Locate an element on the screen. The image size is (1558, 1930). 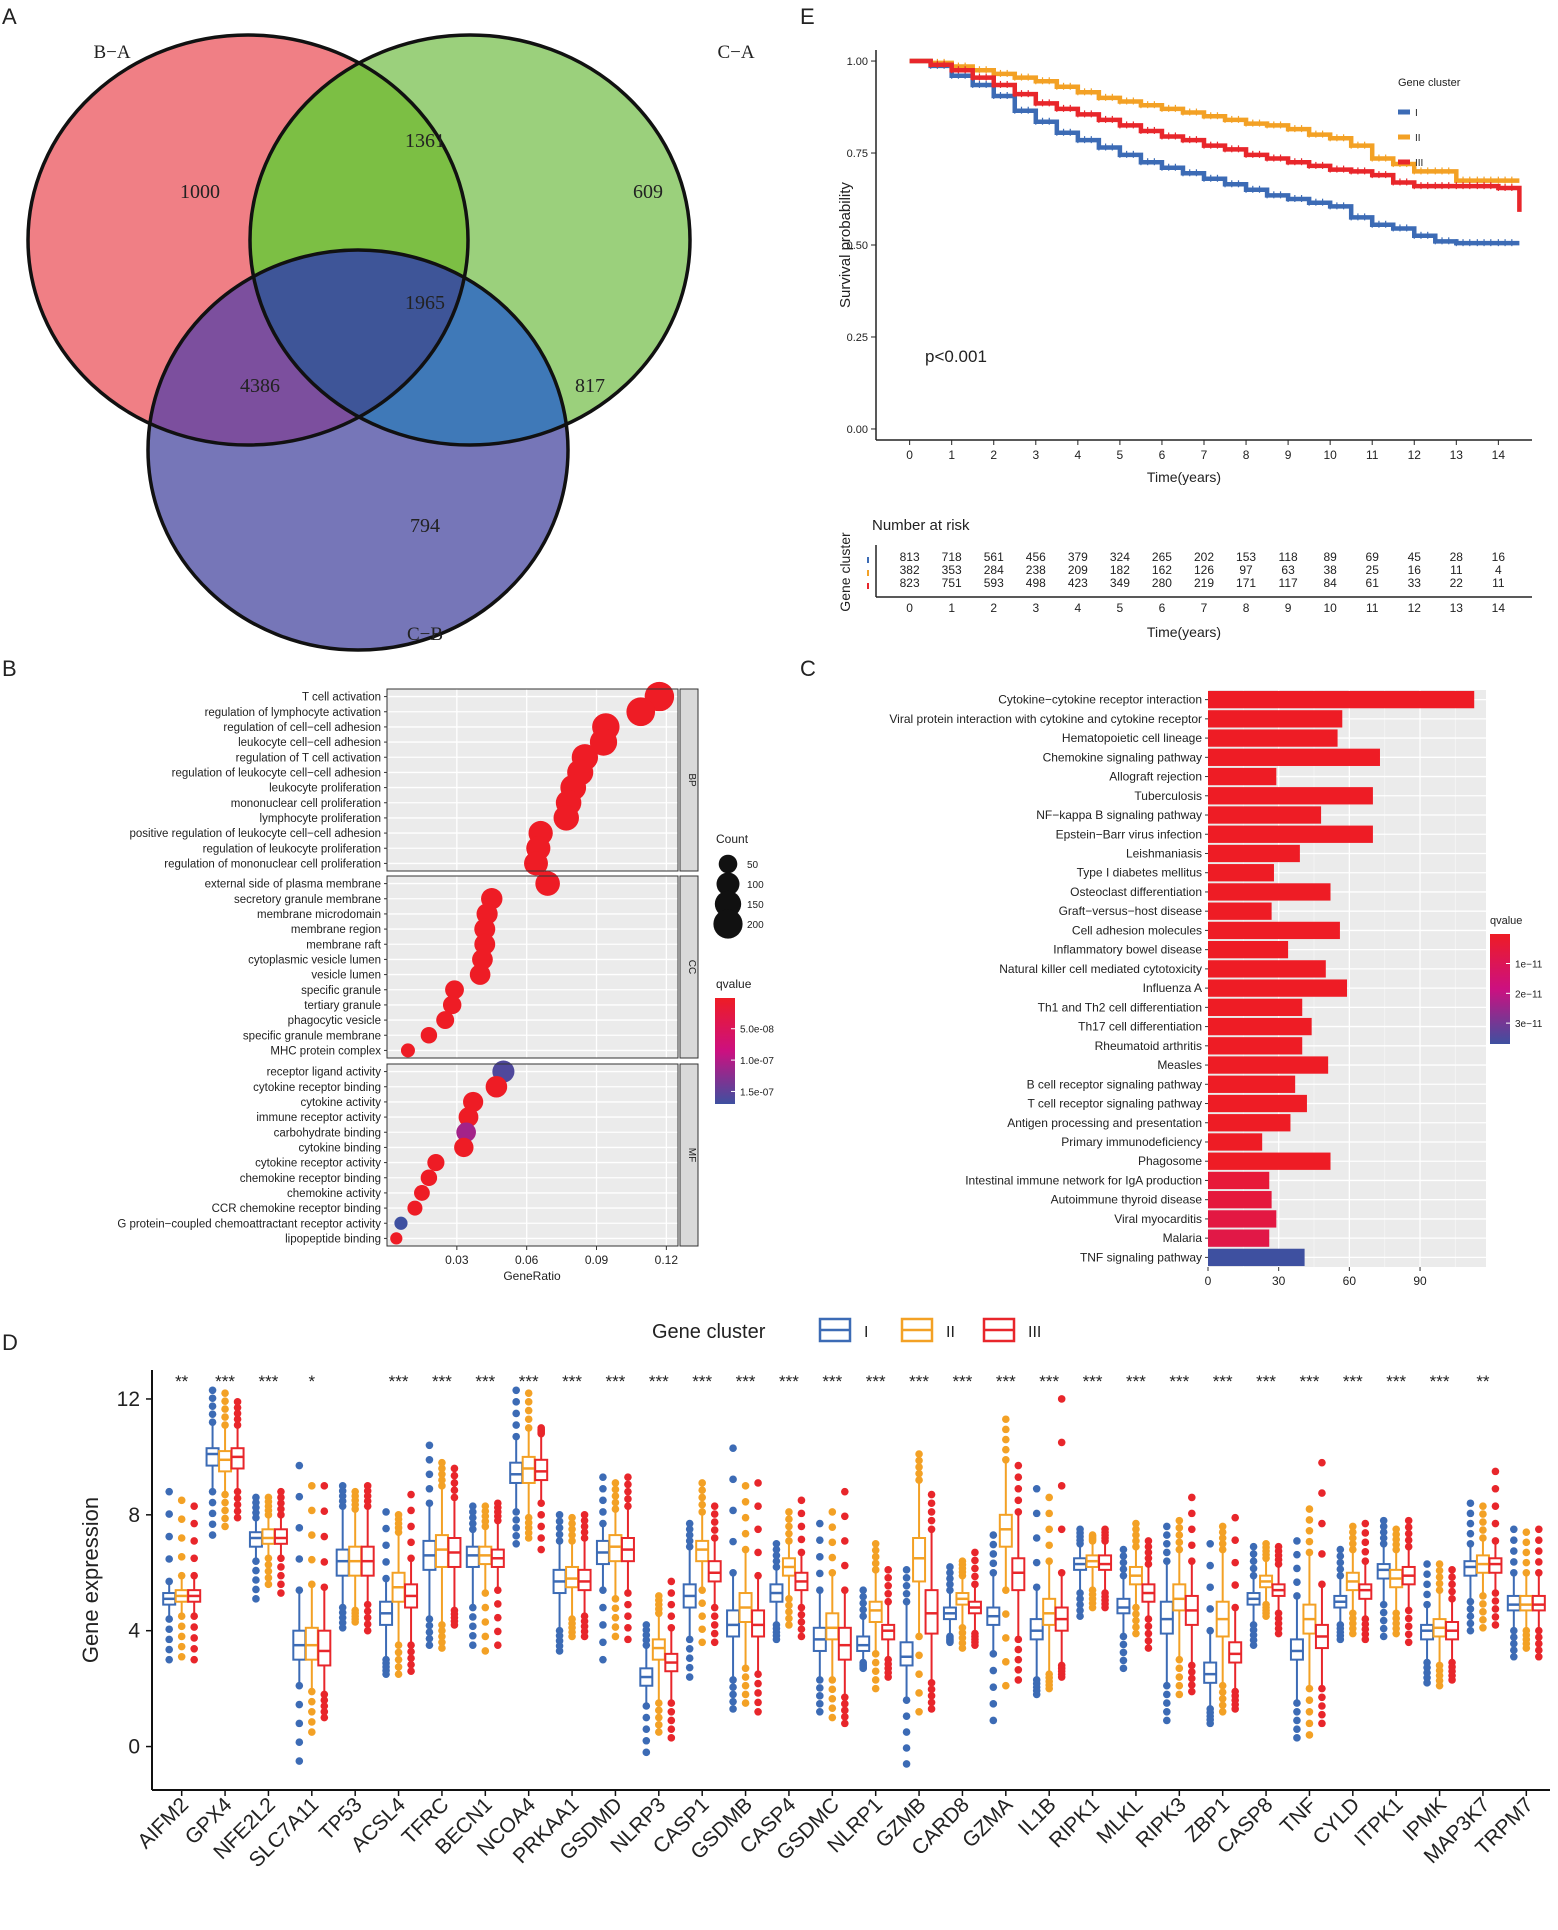
go-term-label: T cell activation is located at coordinates (341, 698).